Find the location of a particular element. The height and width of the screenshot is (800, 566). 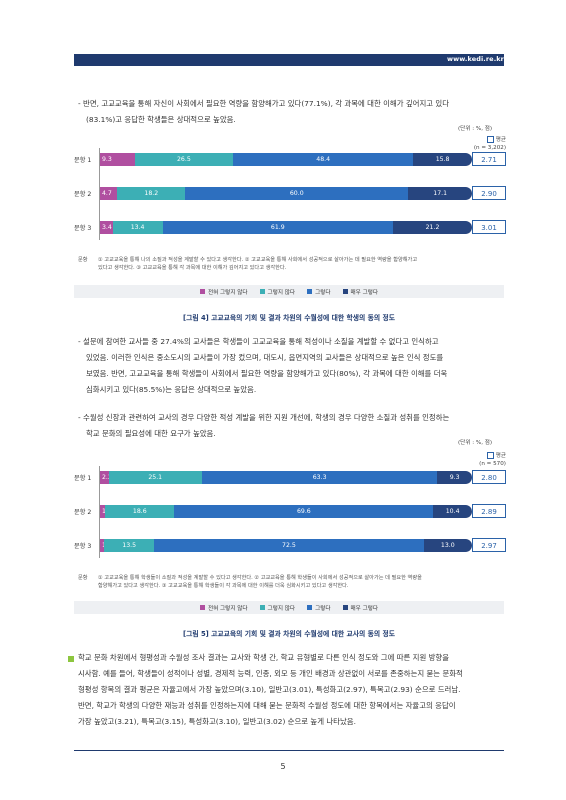

chart-2-legend: 전혀 그렇지 않다 그렇지 않다 그렇다 매우 그렇다 is located at coordinates (289, 607).